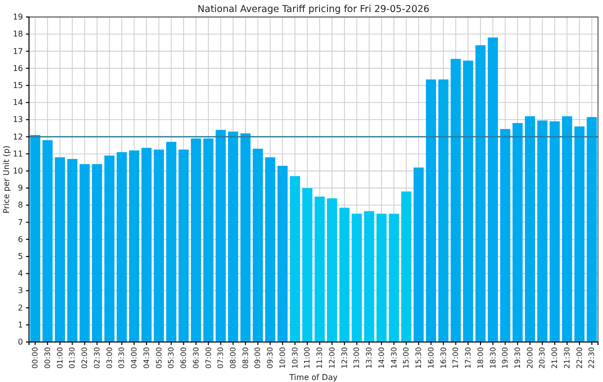  What do you see at coordinates (313, 377) in the screenshot?
I see `x-axis-title: Time of Day` at bounding box center [313, 377].